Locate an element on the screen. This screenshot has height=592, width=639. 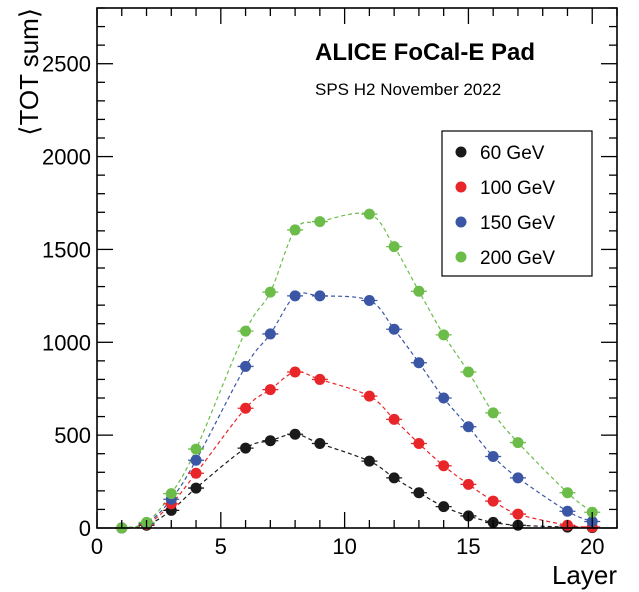
chart-title: ALICE FoCal-E Pad is located at coordinates (425, 52).